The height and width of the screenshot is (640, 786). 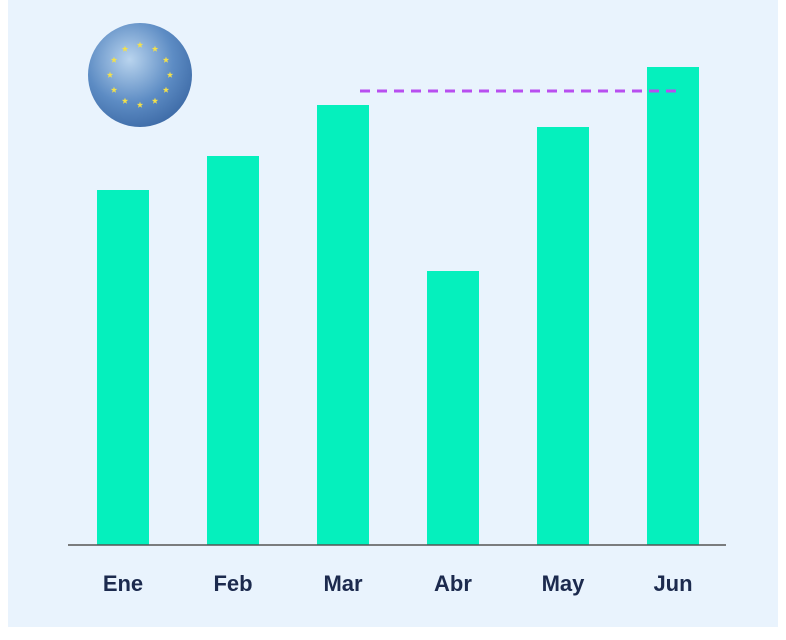 I want to click on globe-icon, so click(x=140, y=75).